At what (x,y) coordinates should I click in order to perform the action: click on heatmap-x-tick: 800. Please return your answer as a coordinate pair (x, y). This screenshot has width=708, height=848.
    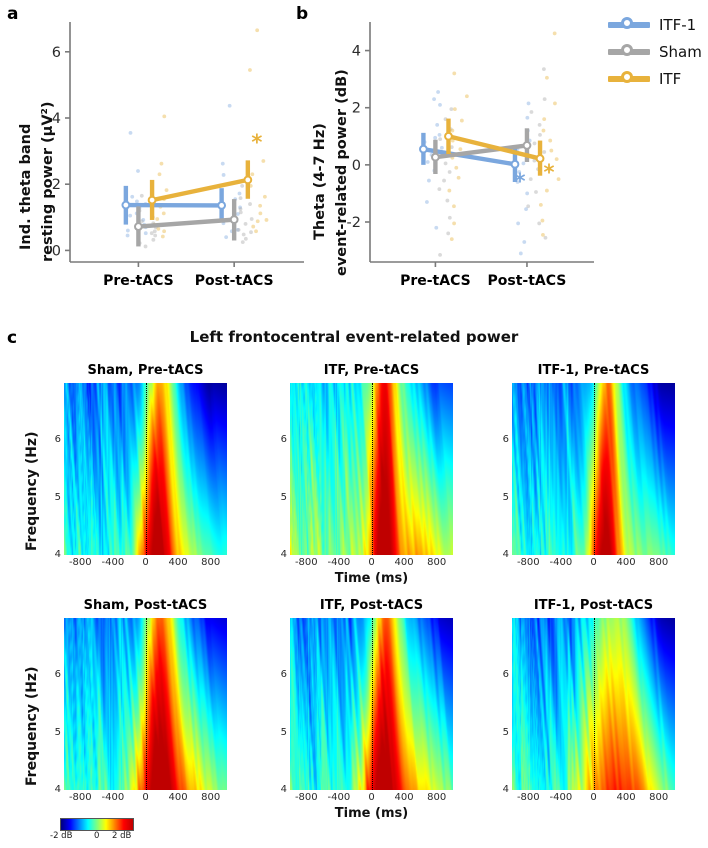
    Looking at the image, I should click on (437, 797).